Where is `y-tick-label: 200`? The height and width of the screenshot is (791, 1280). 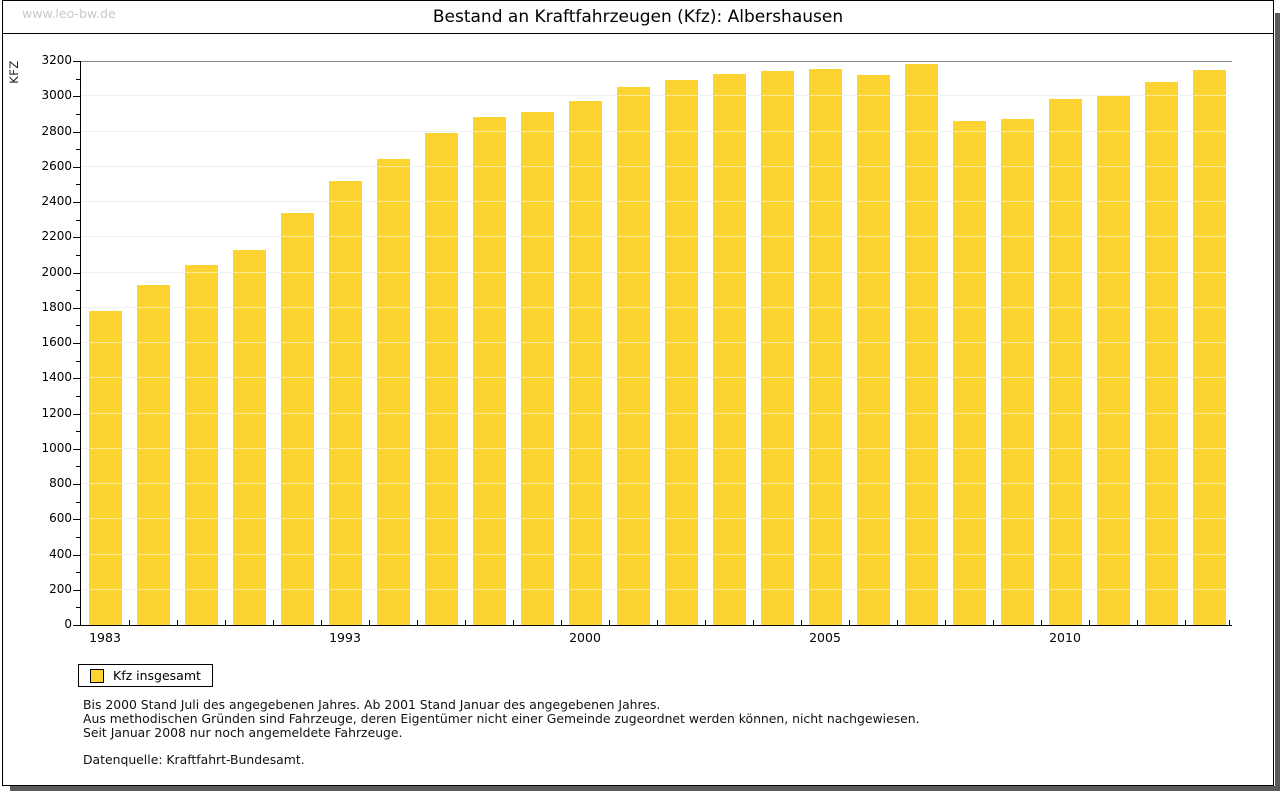
y-tick-label: 200 is located at coordinates (60, 588).